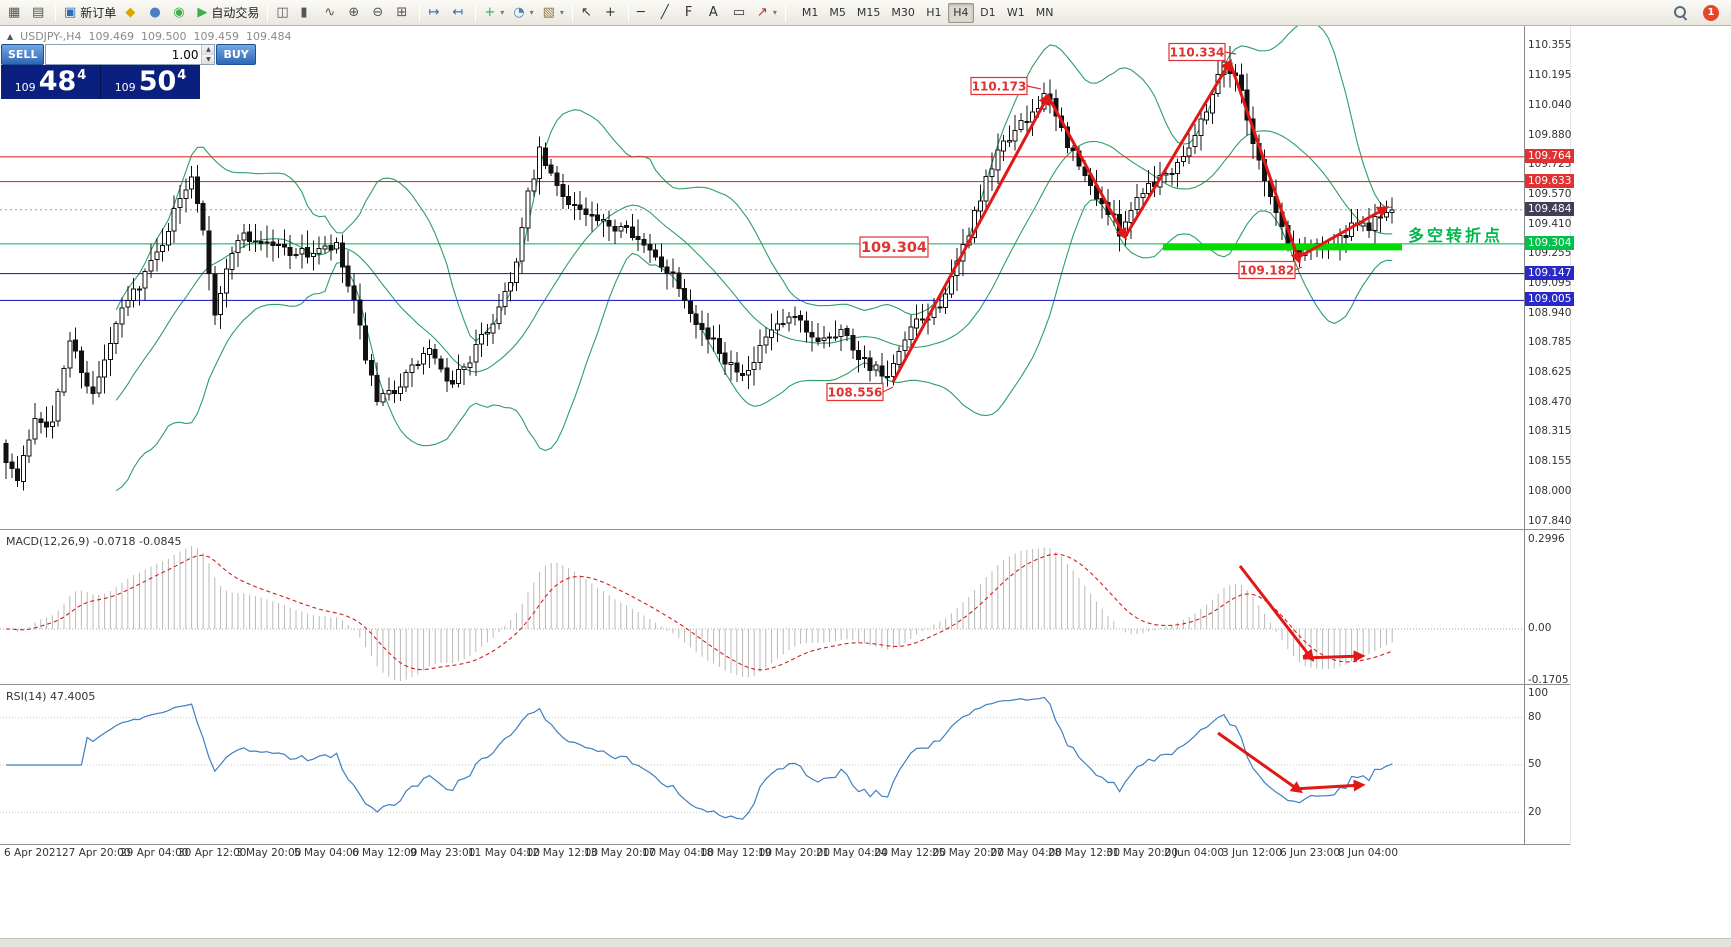 The height and width of the screenshot is (947, 1731). I want to click on bar-chart-button: ◫, so click(283, 13).